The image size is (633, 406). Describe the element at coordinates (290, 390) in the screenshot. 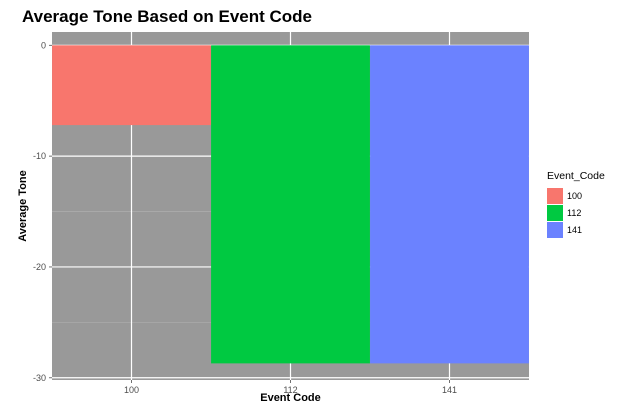

I see `x-tick-label: 112` at that location.